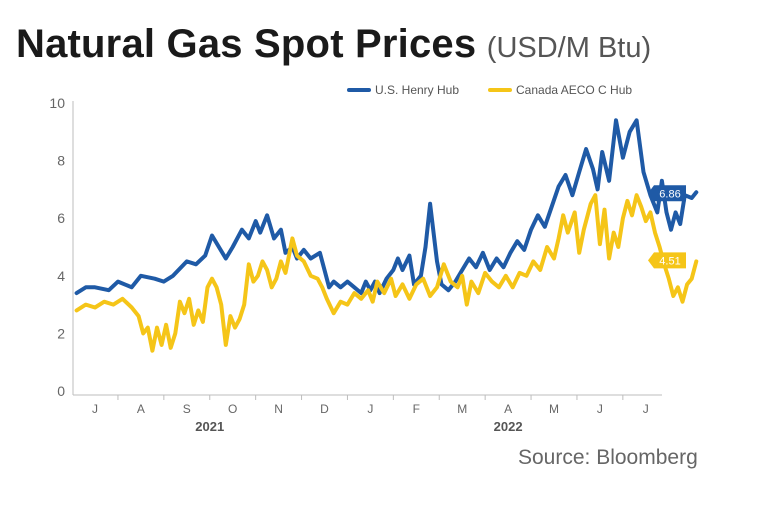  What do you see at coordinates (669, 261) in the screenshot?
I see `end-value-label: 4.51` at bounding box center [669, 261].